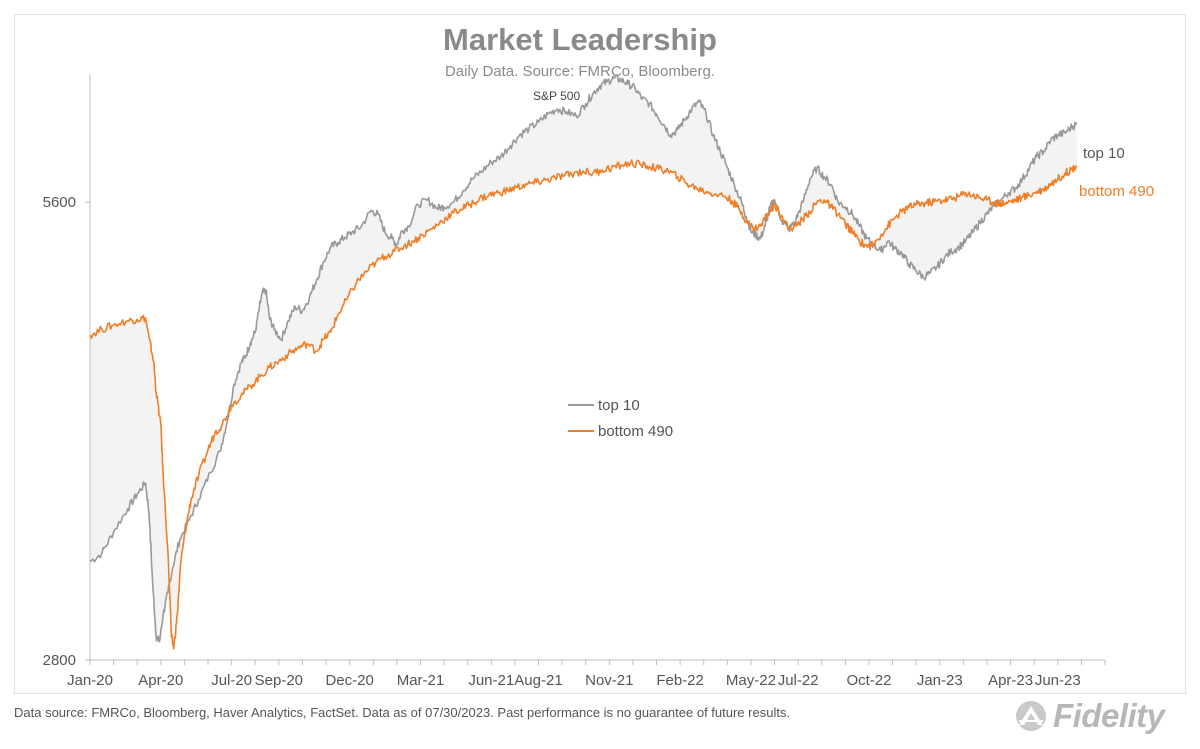  What do you see at coordinates (580, 71) in the screenshot?
I see `chart-subtitle: Daily Data. Source: FMRCo, Bloomberg.` at bounding box center [580, 71].